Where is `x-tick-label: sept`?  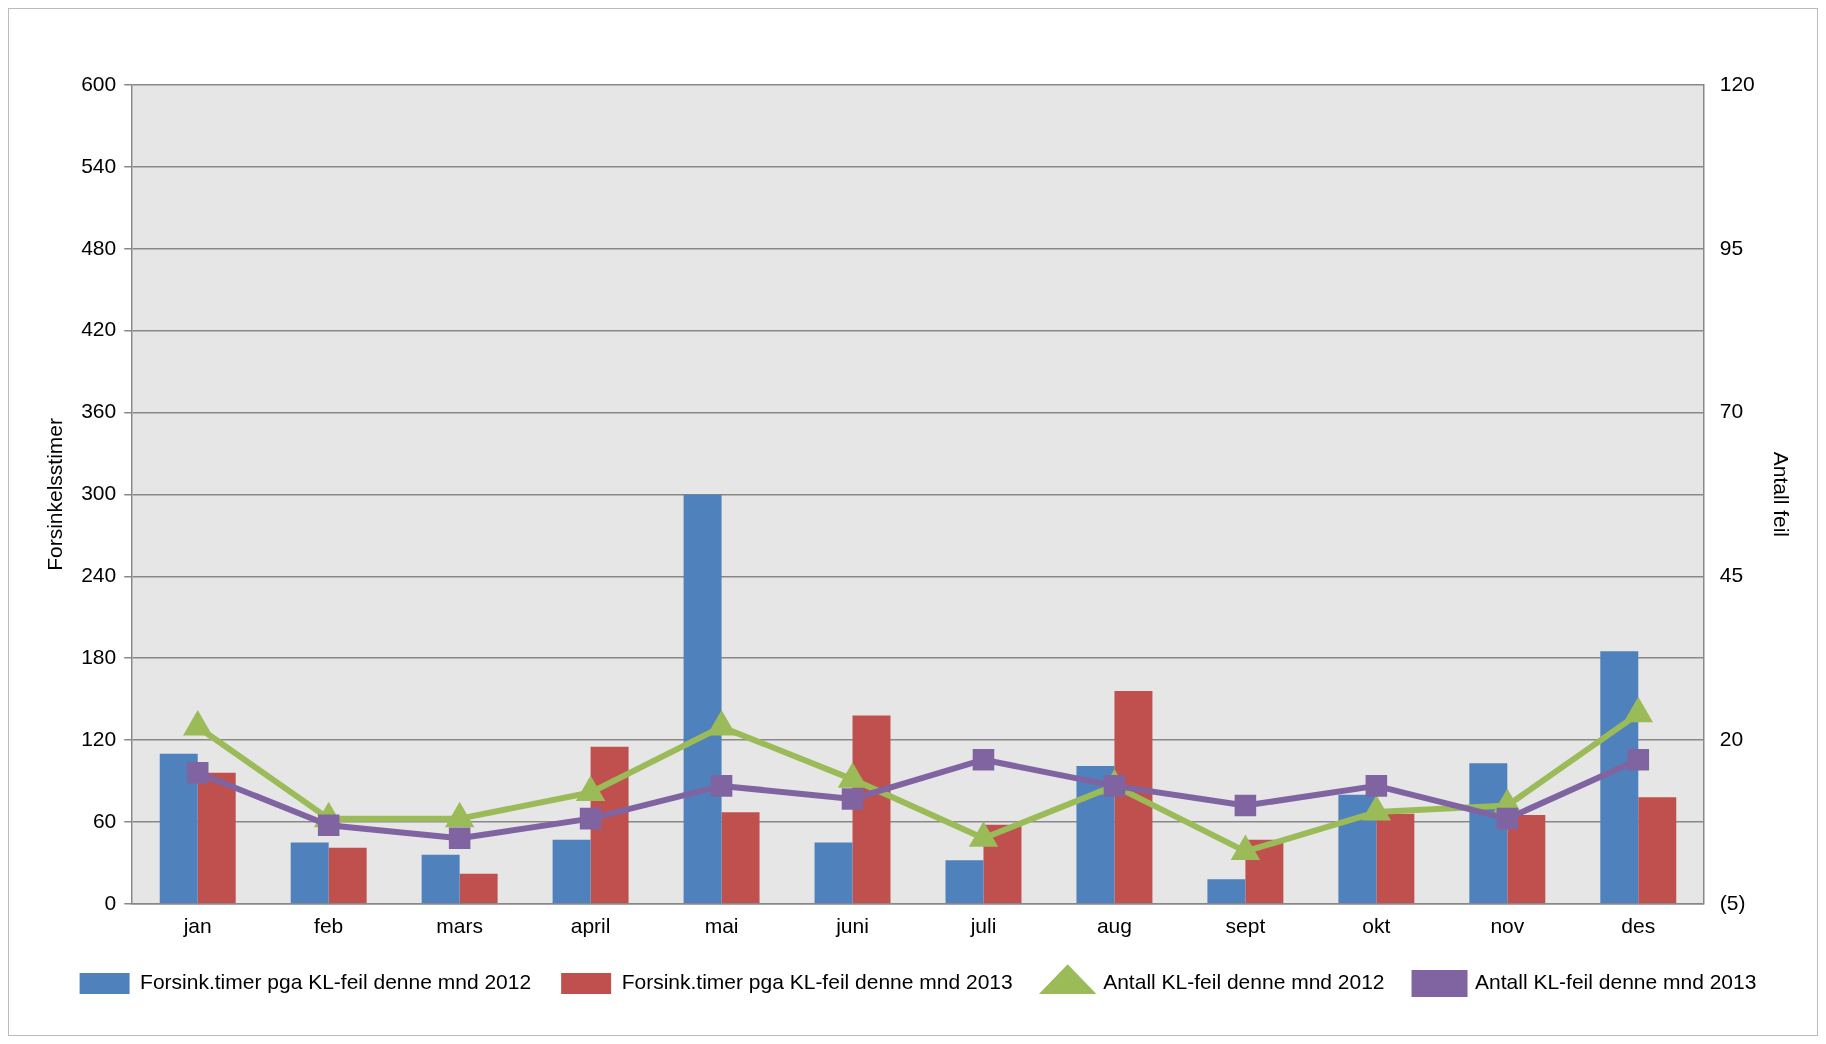 x-tick-label: sept is located at coordinates (1245, 926).